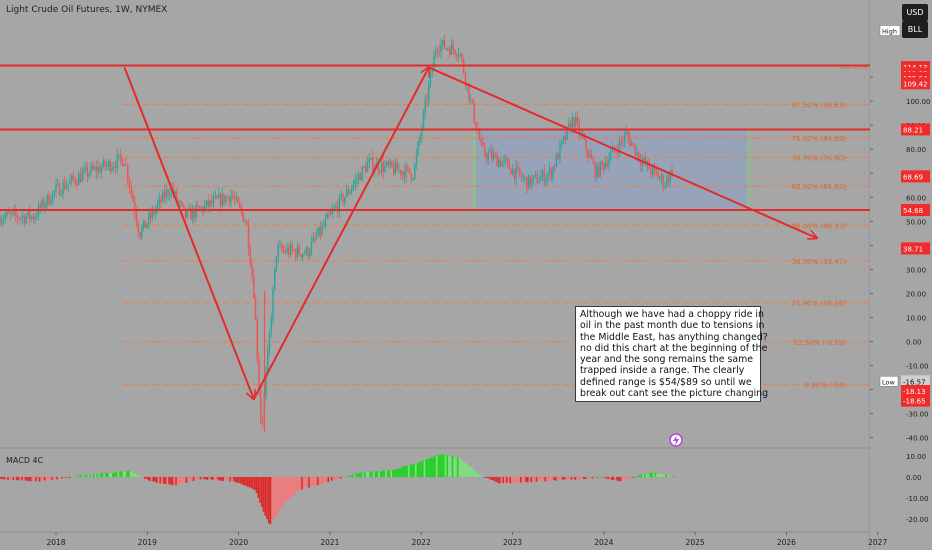 This screenshot has width=932, height=550. What do you see at coordinates (915, 29) in the screenshot?
I see `unit-button: BLL` at bounding box center [915, 29].